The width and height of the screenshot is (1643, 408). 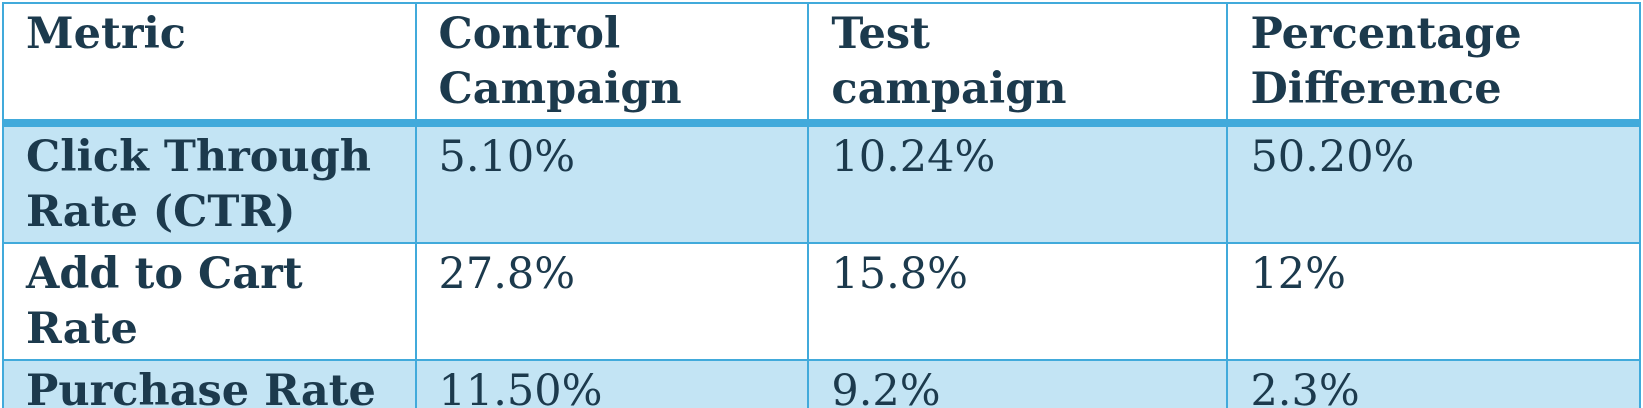 I want to click on table-row-purchase-rate: Purchase Rate 11.50% 9.2% 2.3%, so click(x=821, y=383).